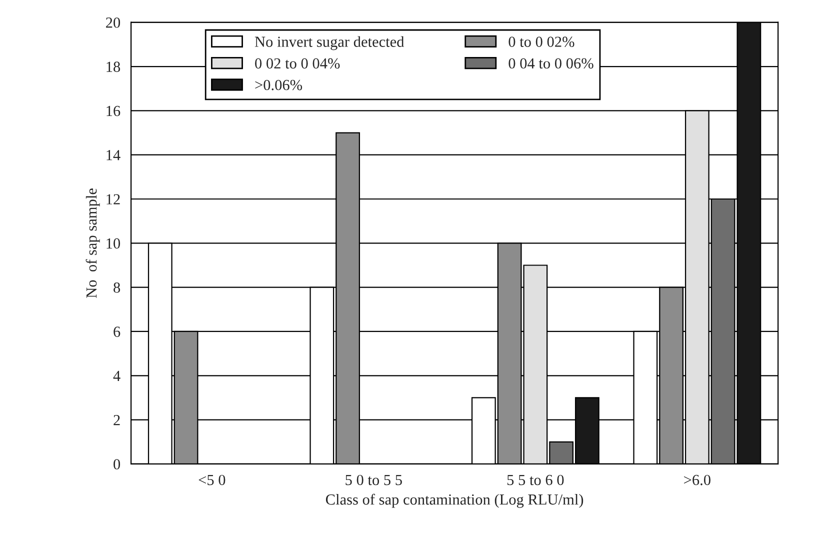  I want to click on y-tick-label: 6, so click(117, 331).